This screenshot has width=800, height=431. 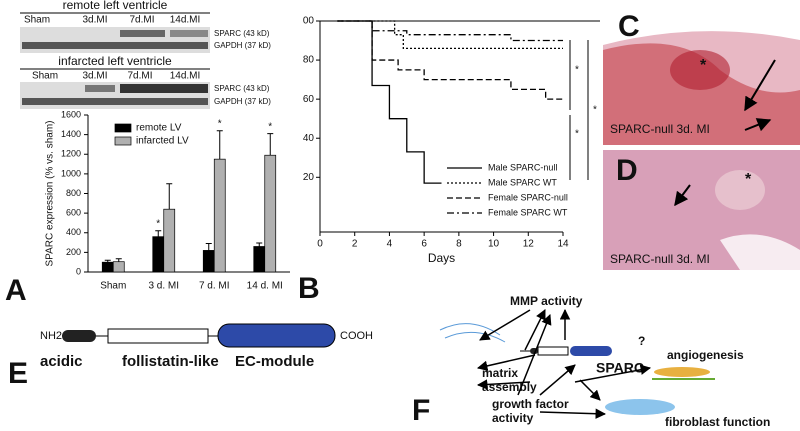 I want to click on x-tick-label: 4, so click(x=390, y=244).